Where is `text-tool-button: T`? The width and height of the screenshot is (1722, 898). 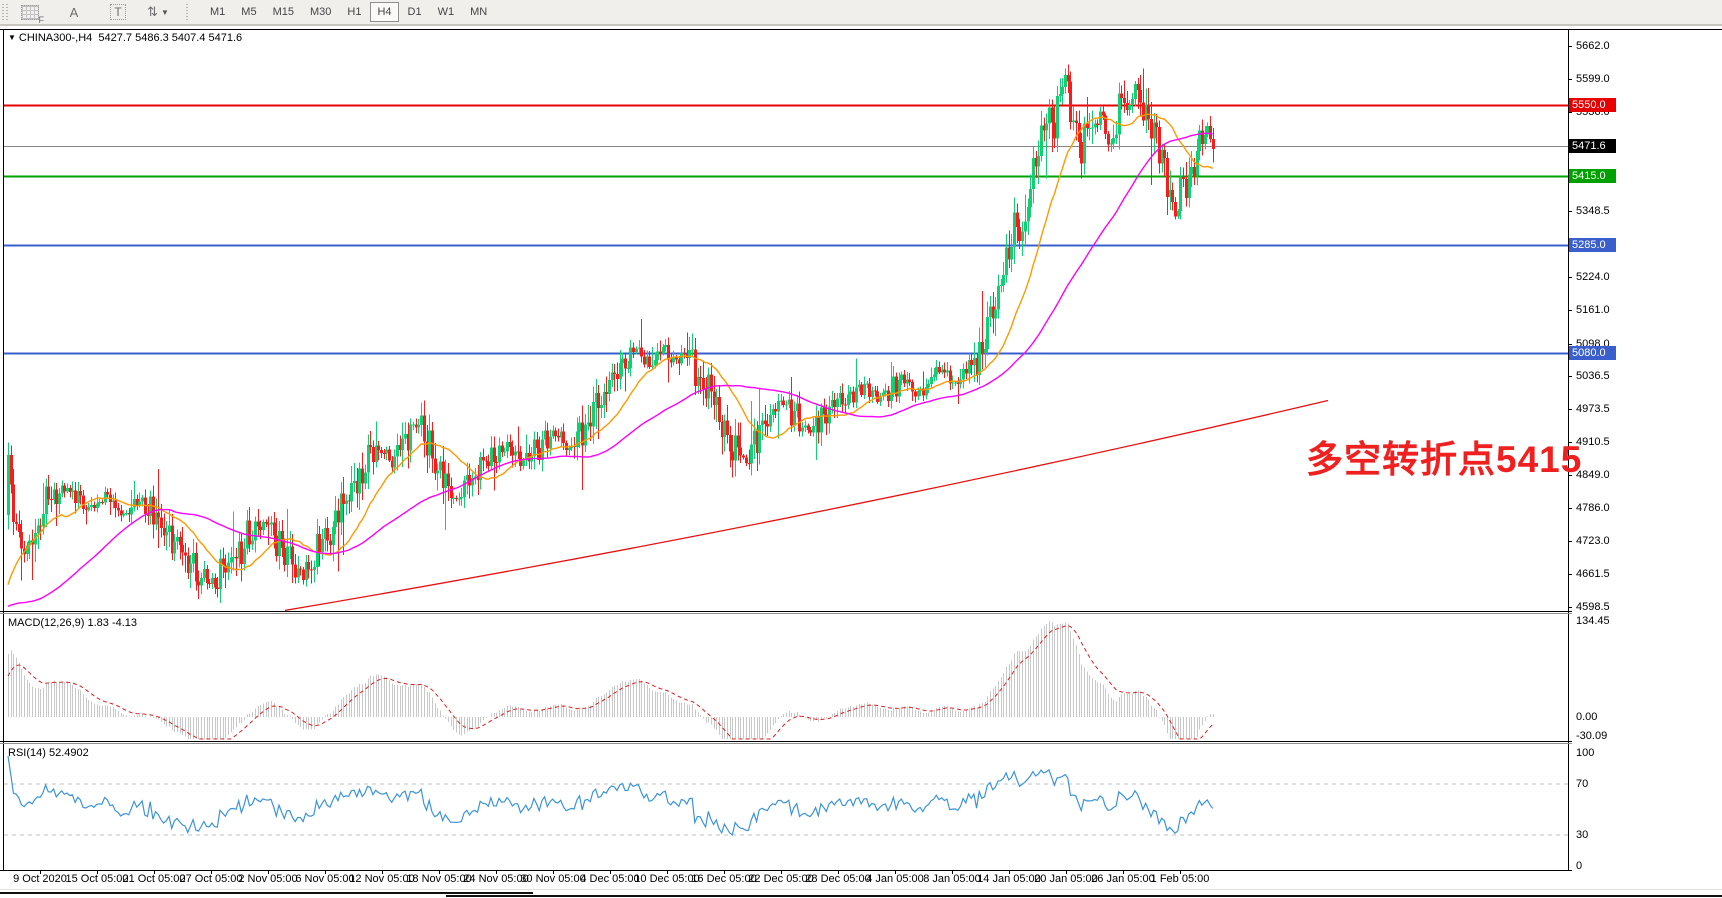 text-tool-button: T is located at coordinates (118, 12).